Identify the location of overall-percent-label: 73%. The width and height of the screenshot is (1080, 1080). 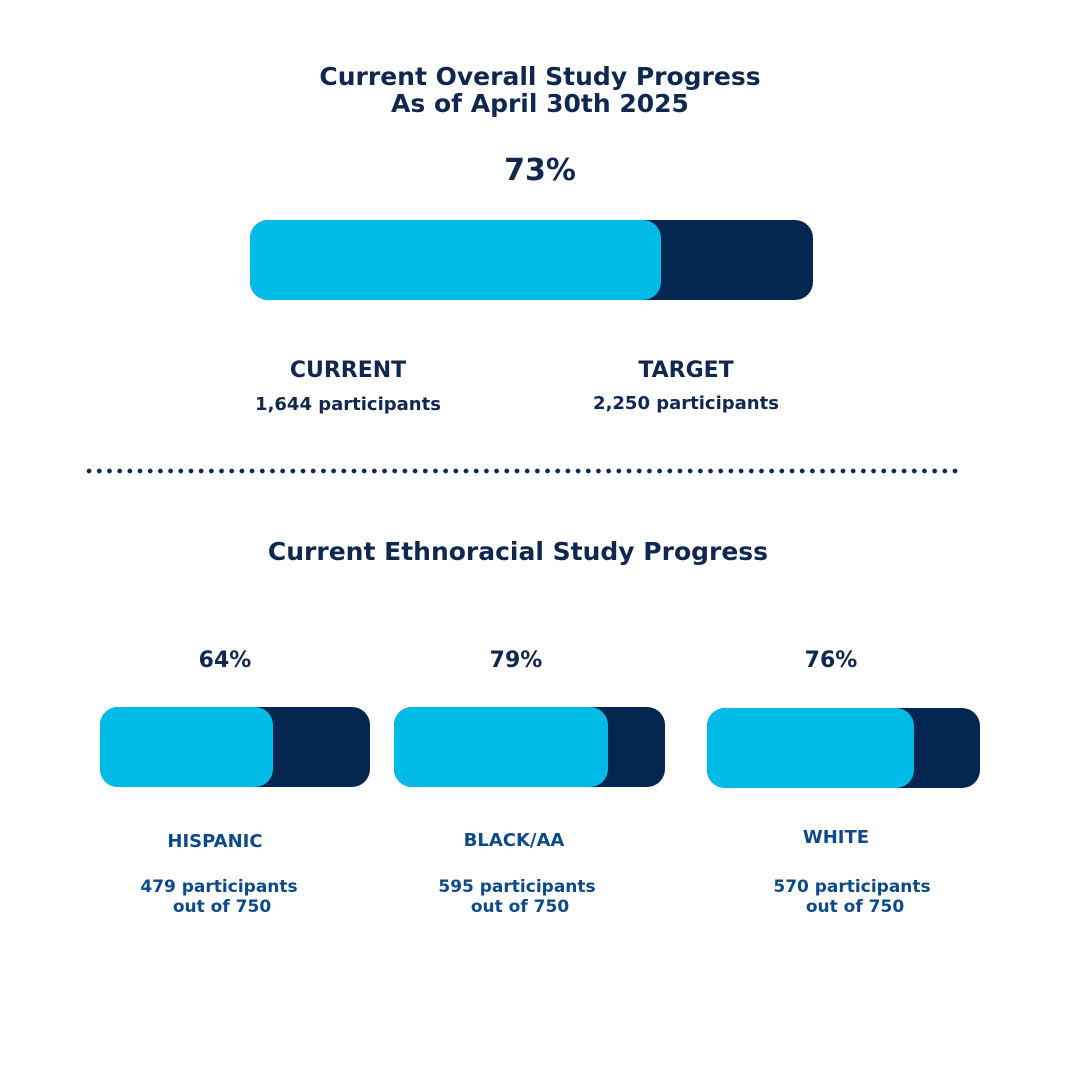
(540, 170).